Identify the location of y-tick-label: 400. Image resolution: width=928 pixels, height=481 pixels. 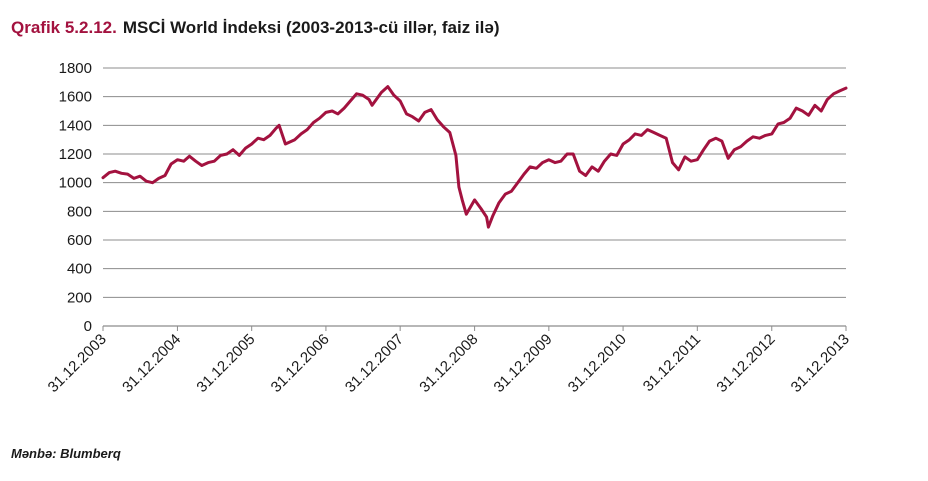
(79, 269).